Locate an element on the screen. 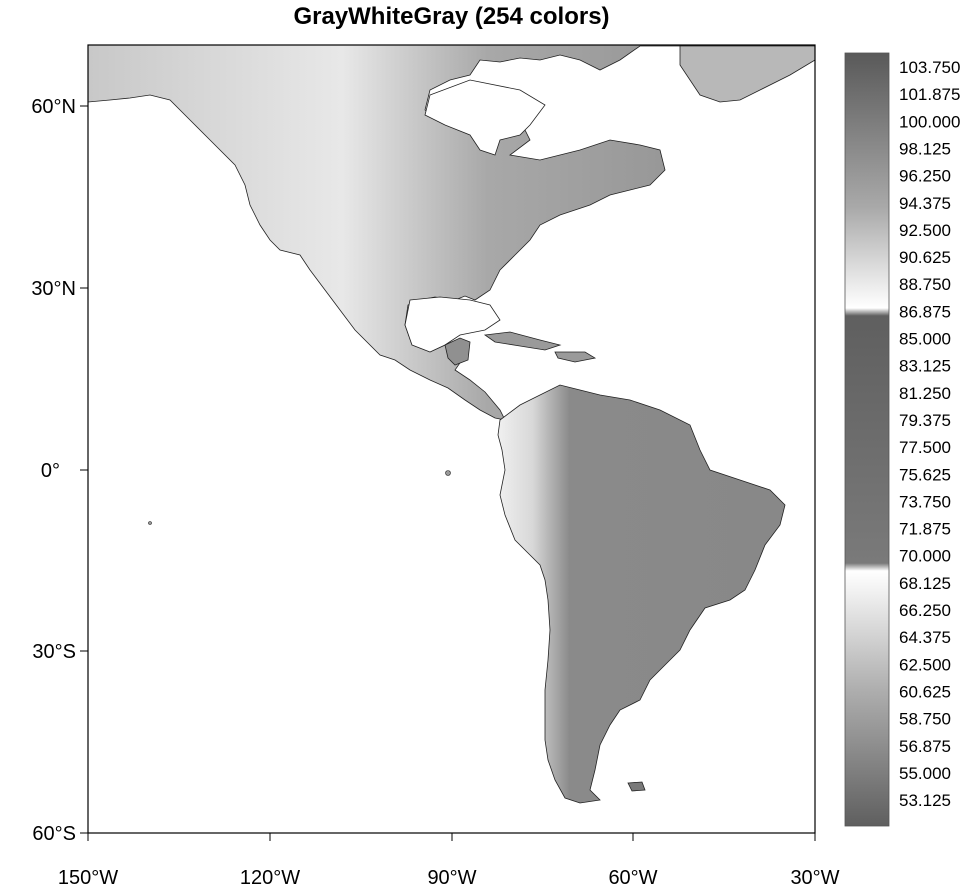  colorbar-label: 103.750 is located at coordinates (929, 67).